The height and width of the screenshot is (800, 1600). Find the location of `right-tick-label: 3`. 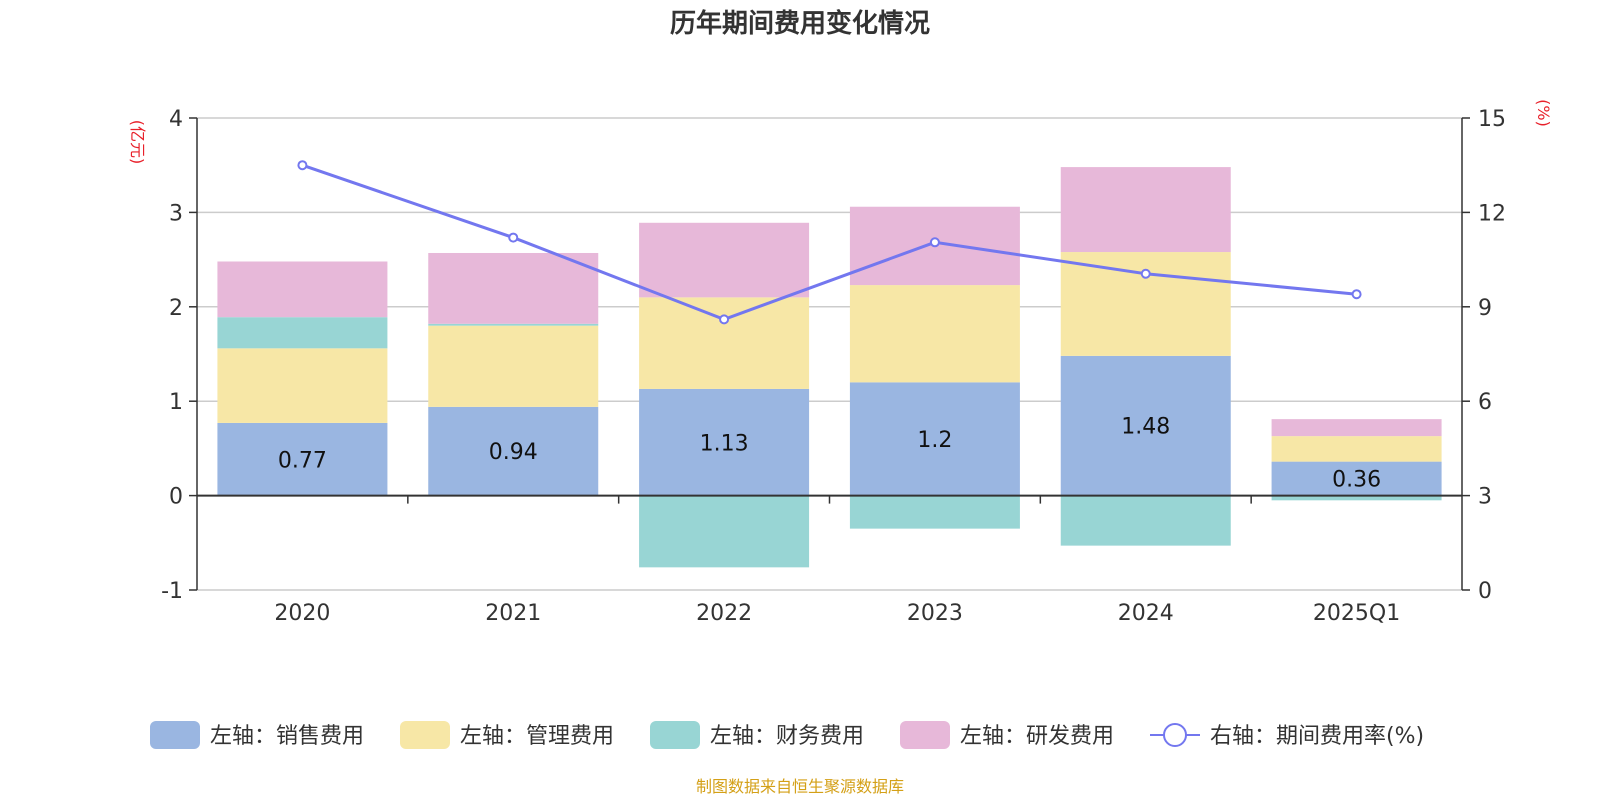

right-tick-label: 3 is located at coordinates (1485, 497).